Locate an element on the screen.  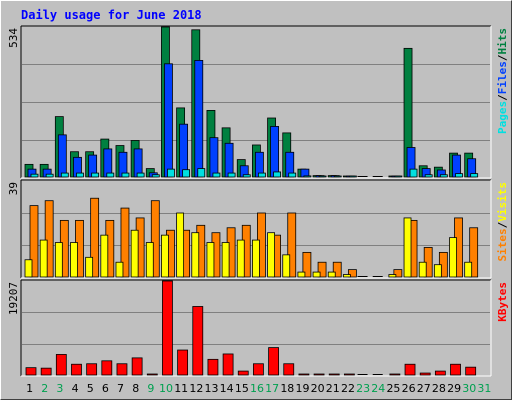
day-label-9: 9 is located at coordinates (150, 388).